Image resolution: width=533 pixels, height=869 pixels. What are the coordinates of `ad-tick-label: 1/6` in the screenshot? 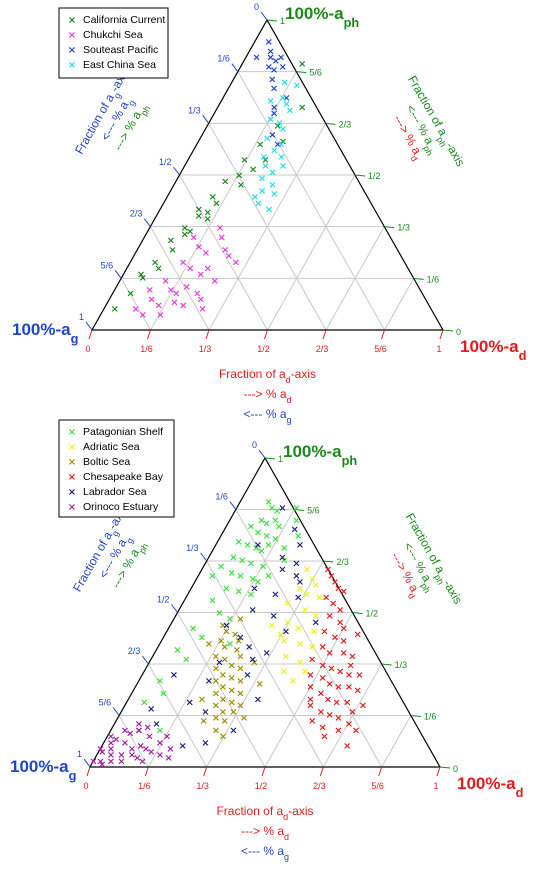 It's located at (144, 786).